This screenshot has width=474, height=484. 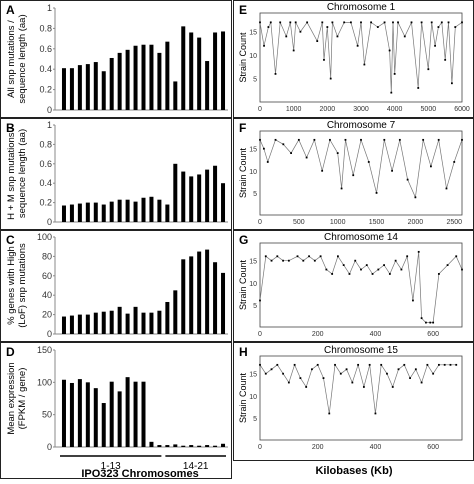 What do you see at coordinates (361, 350) in the screenshot?
I see `chart-title: Chromosome 15` at bounding box center [361, 350].